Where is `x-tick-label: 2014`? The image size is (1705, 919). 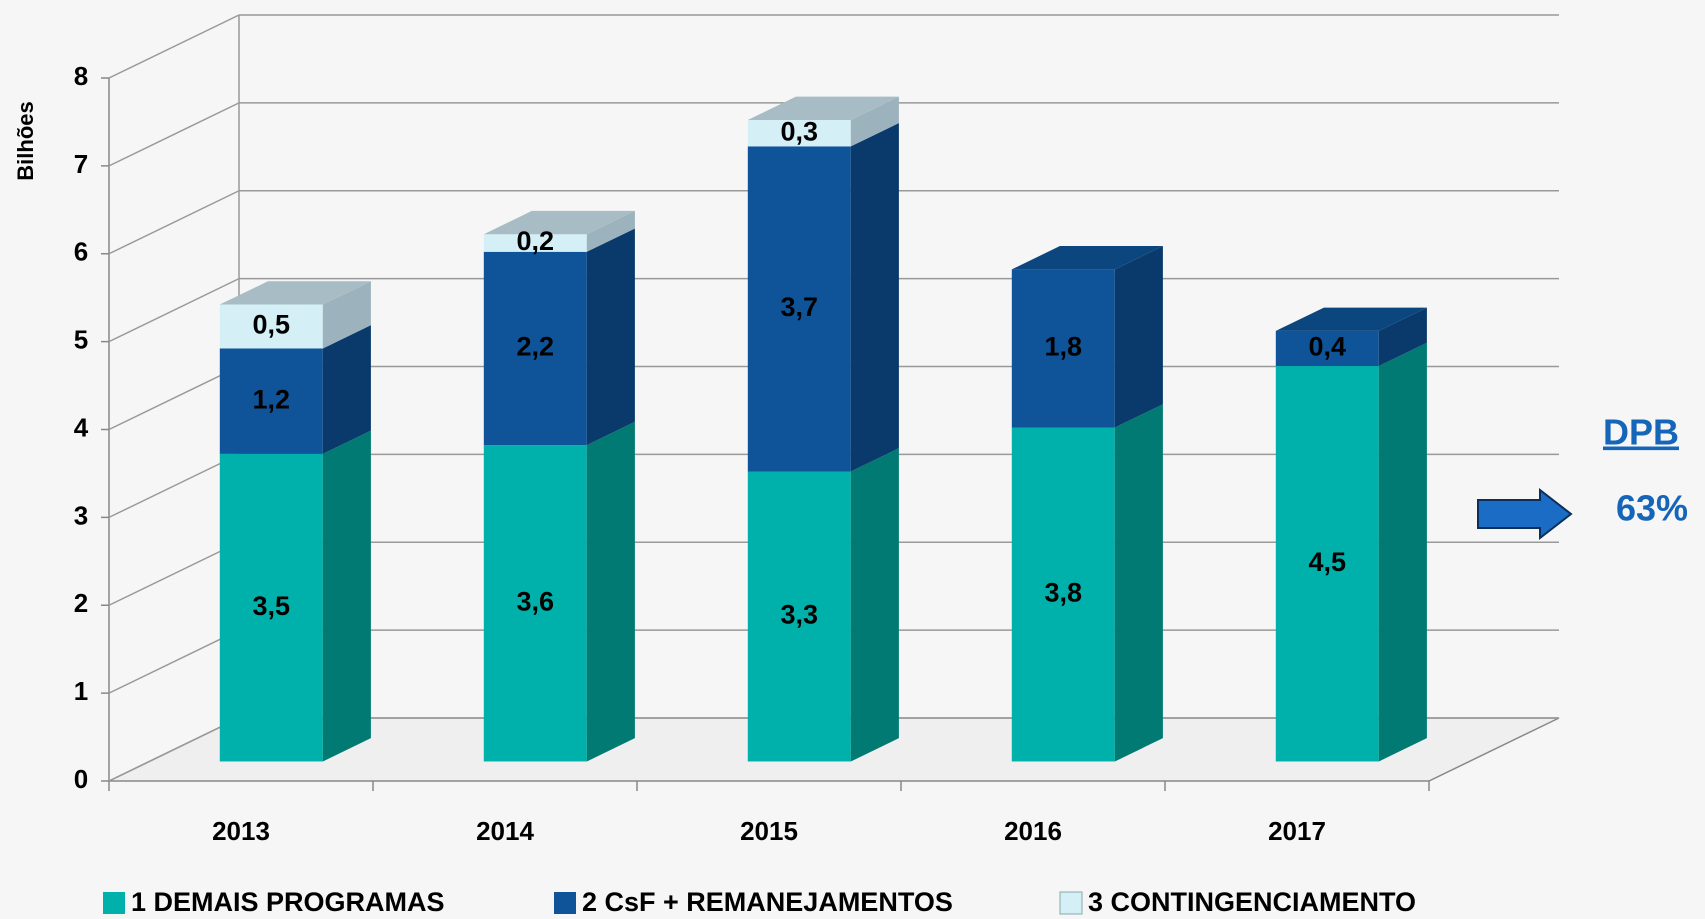
x-tick-label: 2014 is located at coordinates (505, 831).